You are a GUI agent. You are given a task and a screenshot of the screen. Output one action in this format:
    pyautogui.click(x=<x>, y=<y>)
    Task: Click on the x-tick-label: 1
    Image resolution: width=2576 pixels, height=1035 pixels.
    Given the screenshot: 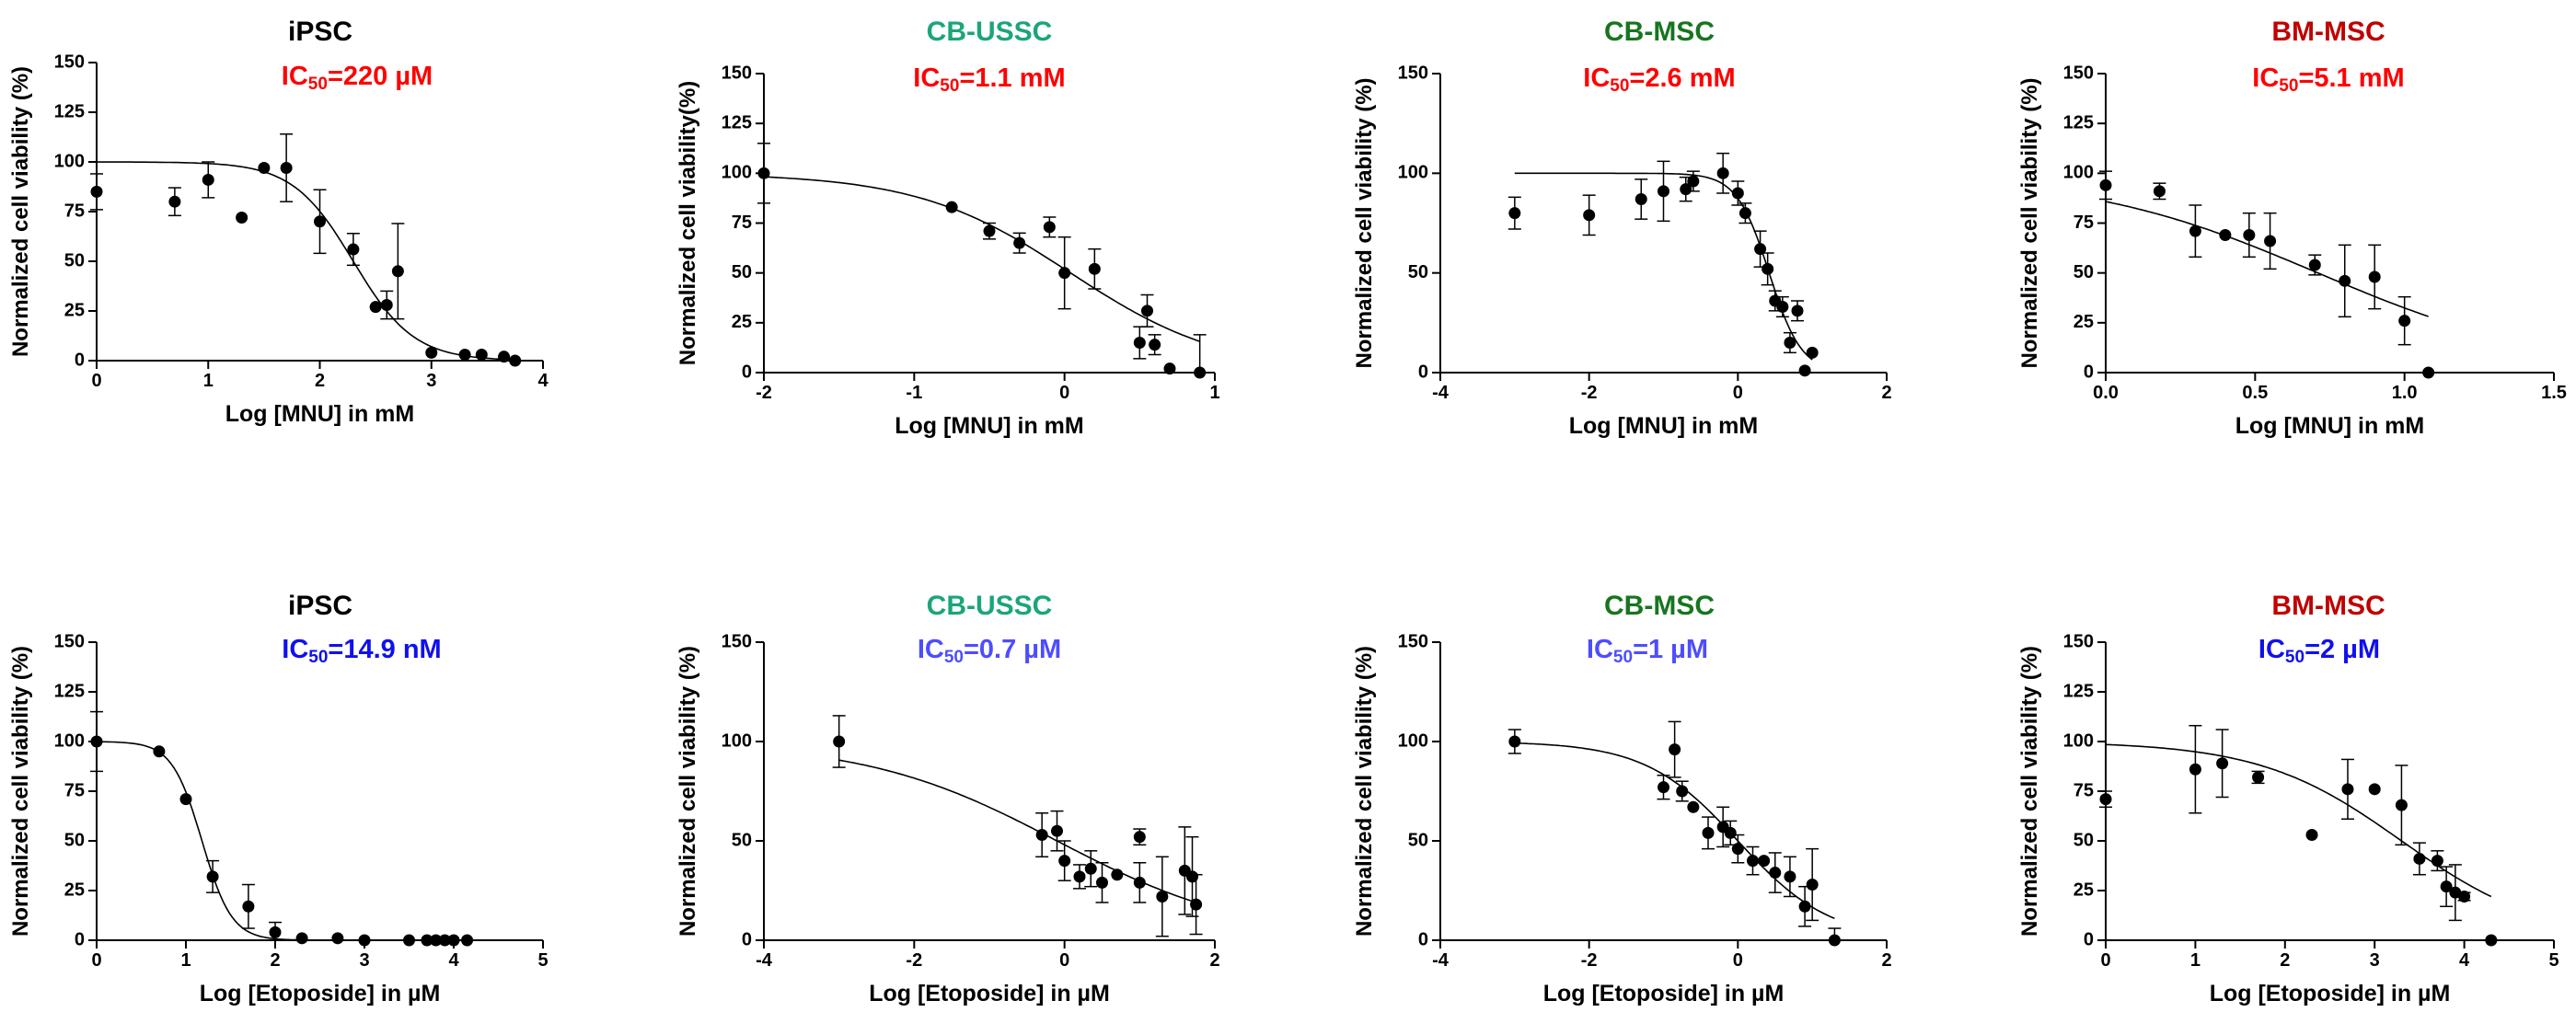 What is the action you would take?
    pyautogui.click(x=208, y=381)
    